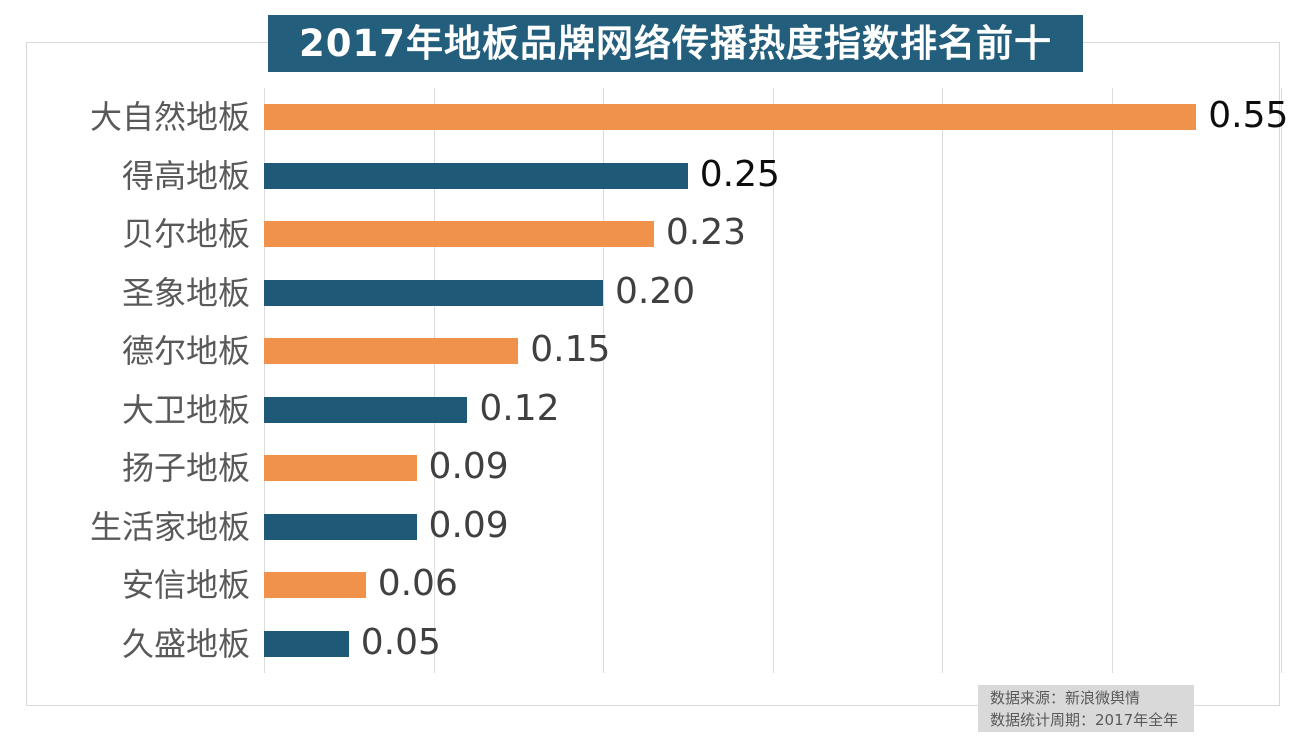  Describe the element at coordinates (185, 643) in the screenshot. I see `category-label: 久盛地板` at that location.